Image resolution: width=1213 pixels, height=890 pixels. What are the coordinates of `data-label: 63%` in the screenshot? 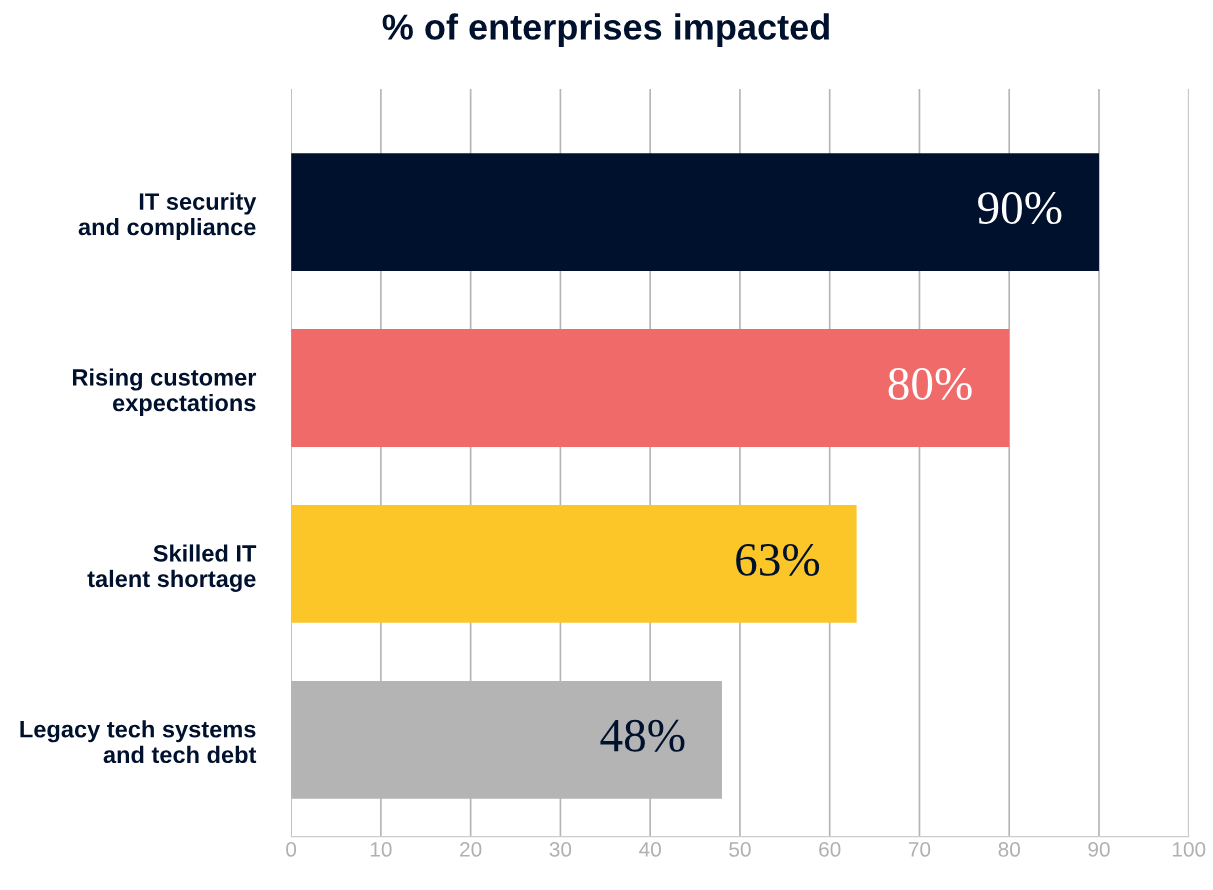 It's located at (778, 559).